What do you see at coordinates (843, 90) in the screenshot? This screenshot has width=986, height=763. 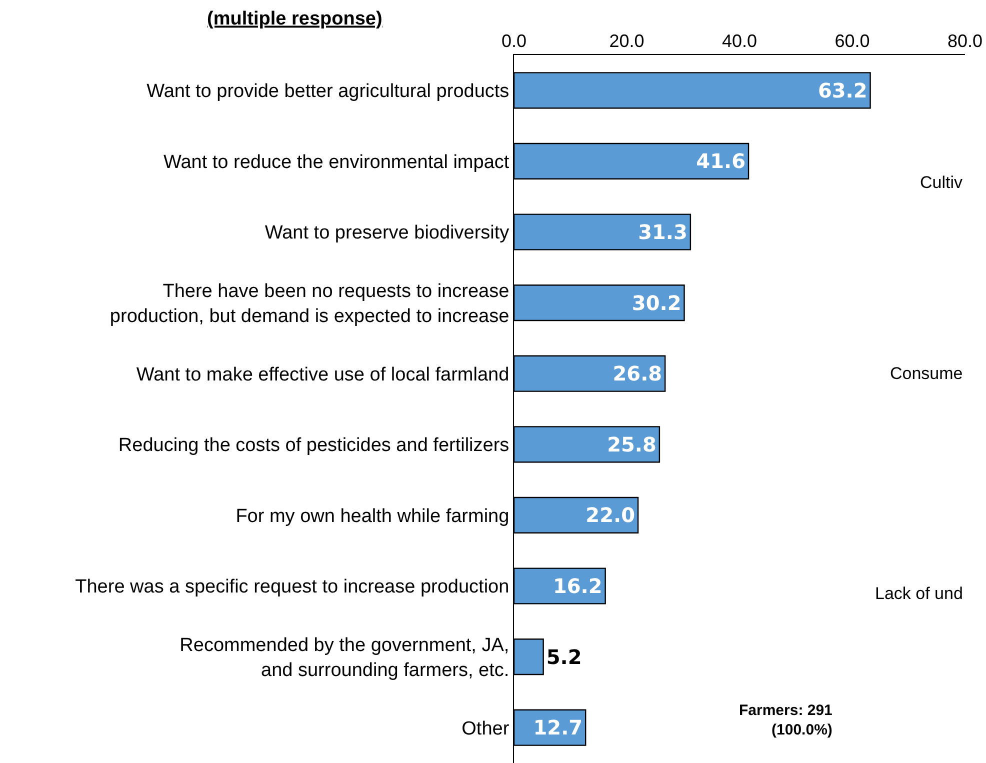 I see `data-label: 63.2` at bounding box center [843, 90].